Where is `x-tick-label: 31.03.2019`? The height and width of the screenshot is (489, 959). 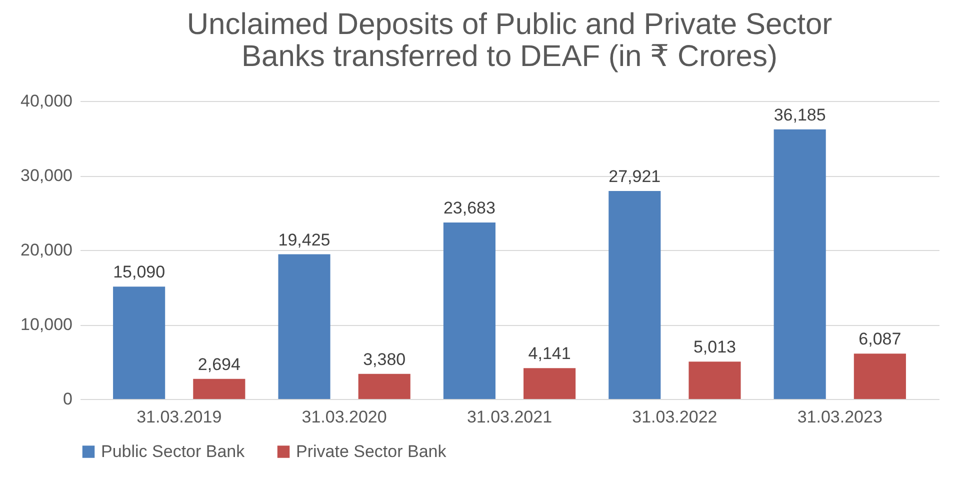 x-tick-label: 31.03.2019 is located at coordinates (179, 417).